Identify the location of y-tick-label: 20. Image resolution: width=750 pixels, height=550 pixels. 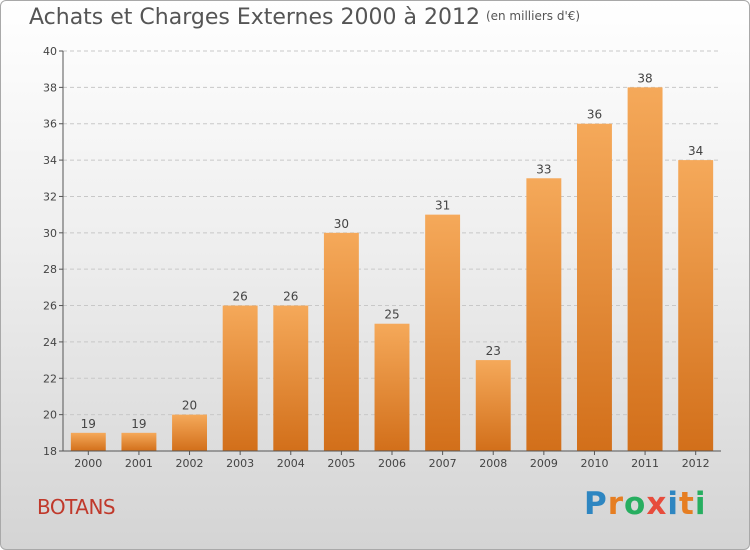
(50, 415).